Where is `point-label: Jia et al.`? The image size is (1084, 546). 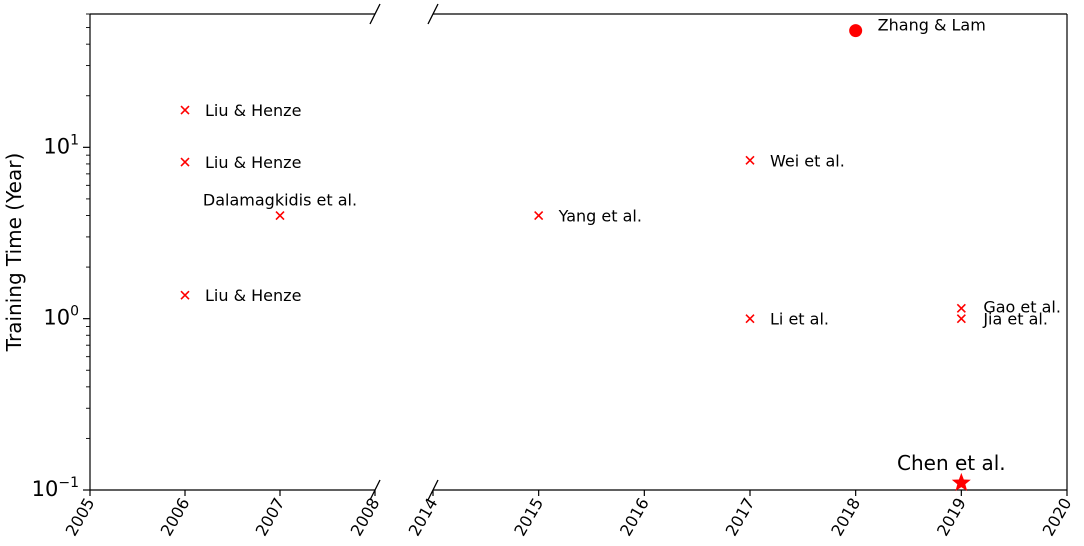 point-label: Jia et al. is located at coordinates (1015, 319).